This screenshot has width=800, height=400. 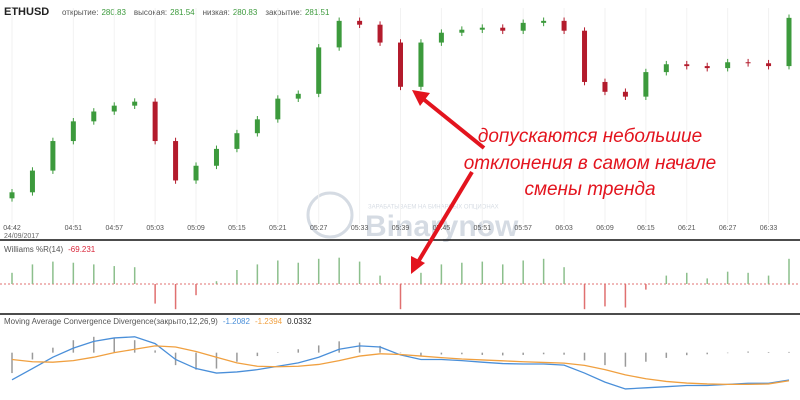 What do you see at coordinates (319, 228) in the screenshot?
I see `x-tick-label: 05:27` at bounding box center [319, 228].